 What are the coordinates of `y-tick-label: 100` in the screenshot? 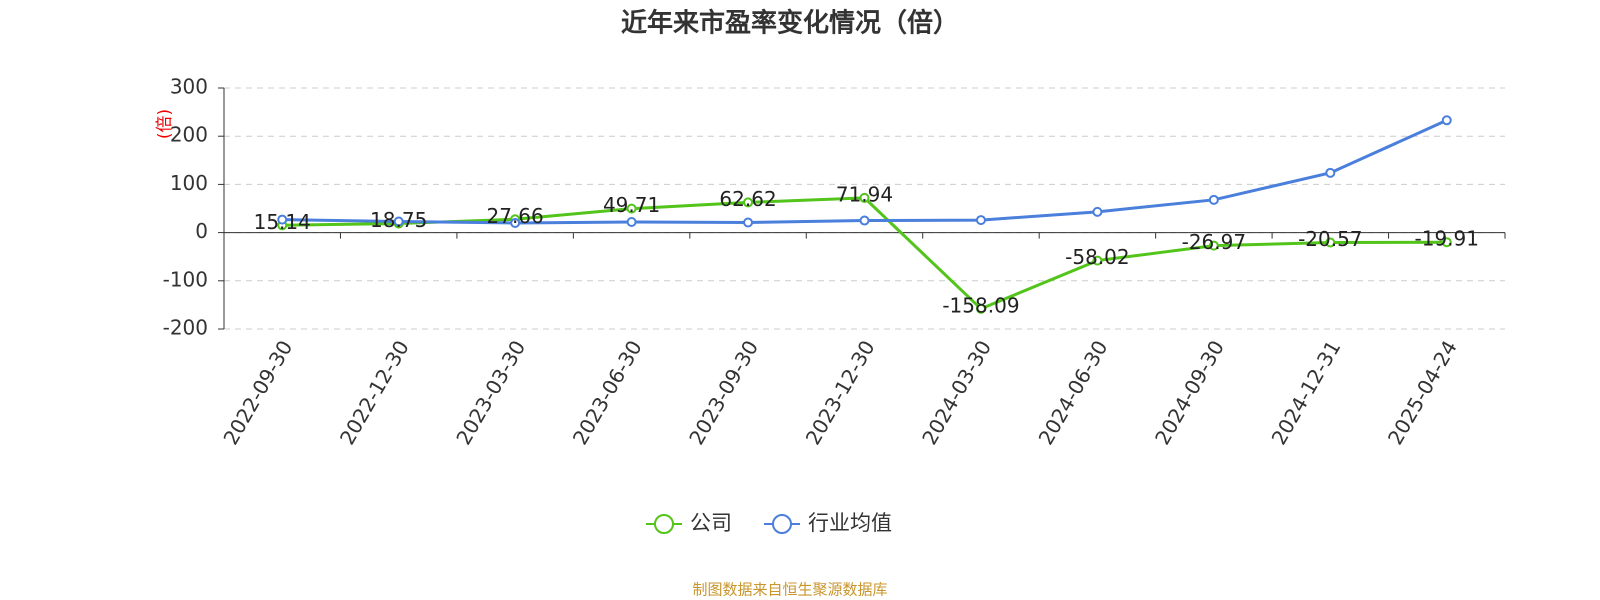 It's located at (189, 183).